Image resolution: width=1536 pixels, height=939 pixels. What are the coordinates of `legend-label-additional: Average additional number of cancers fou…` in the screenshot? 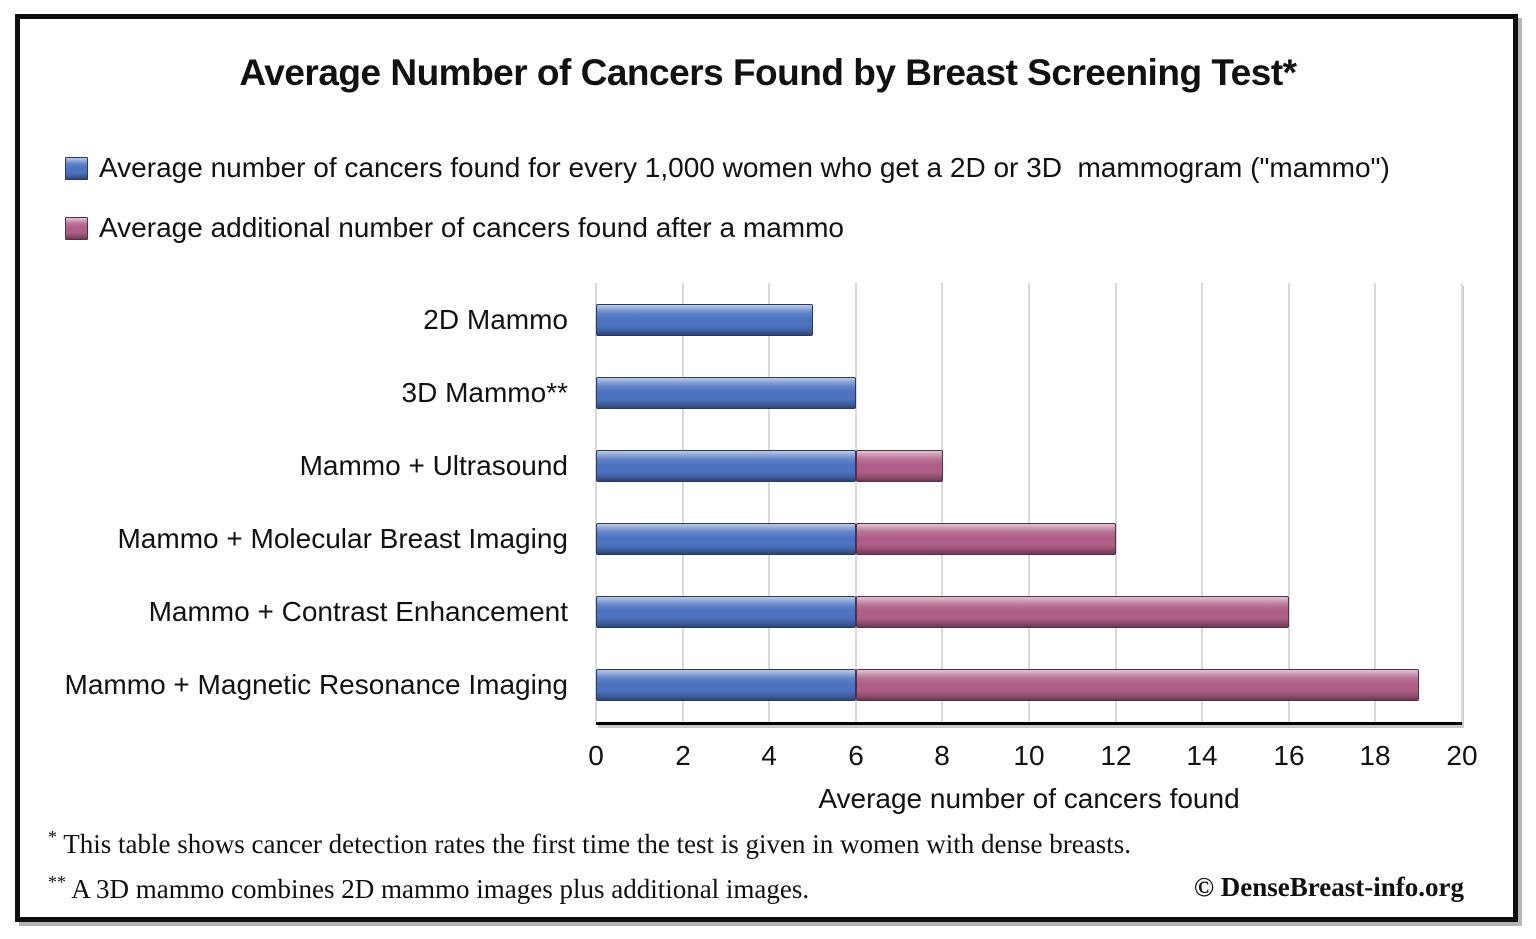 It's located at (472, 227).